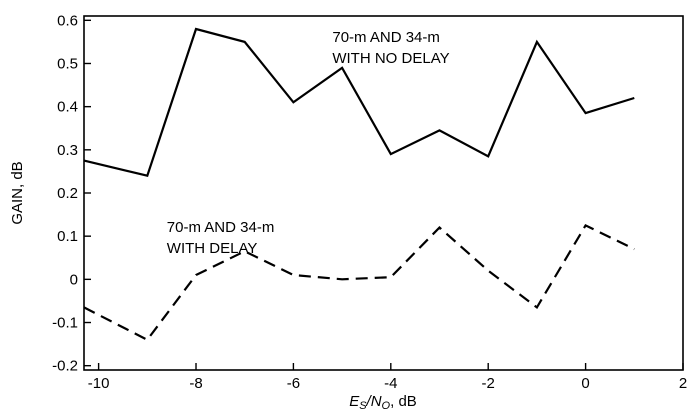 The width and height of the screenshot is (700, 416). I want to click on y-tick-label: 0.5, so click(67, 63).